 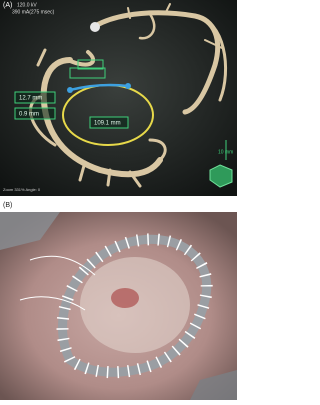 What do you see at coordinates (99, 87) in the screenshot?
I see `measure-line` at bounding box center [99, 87].